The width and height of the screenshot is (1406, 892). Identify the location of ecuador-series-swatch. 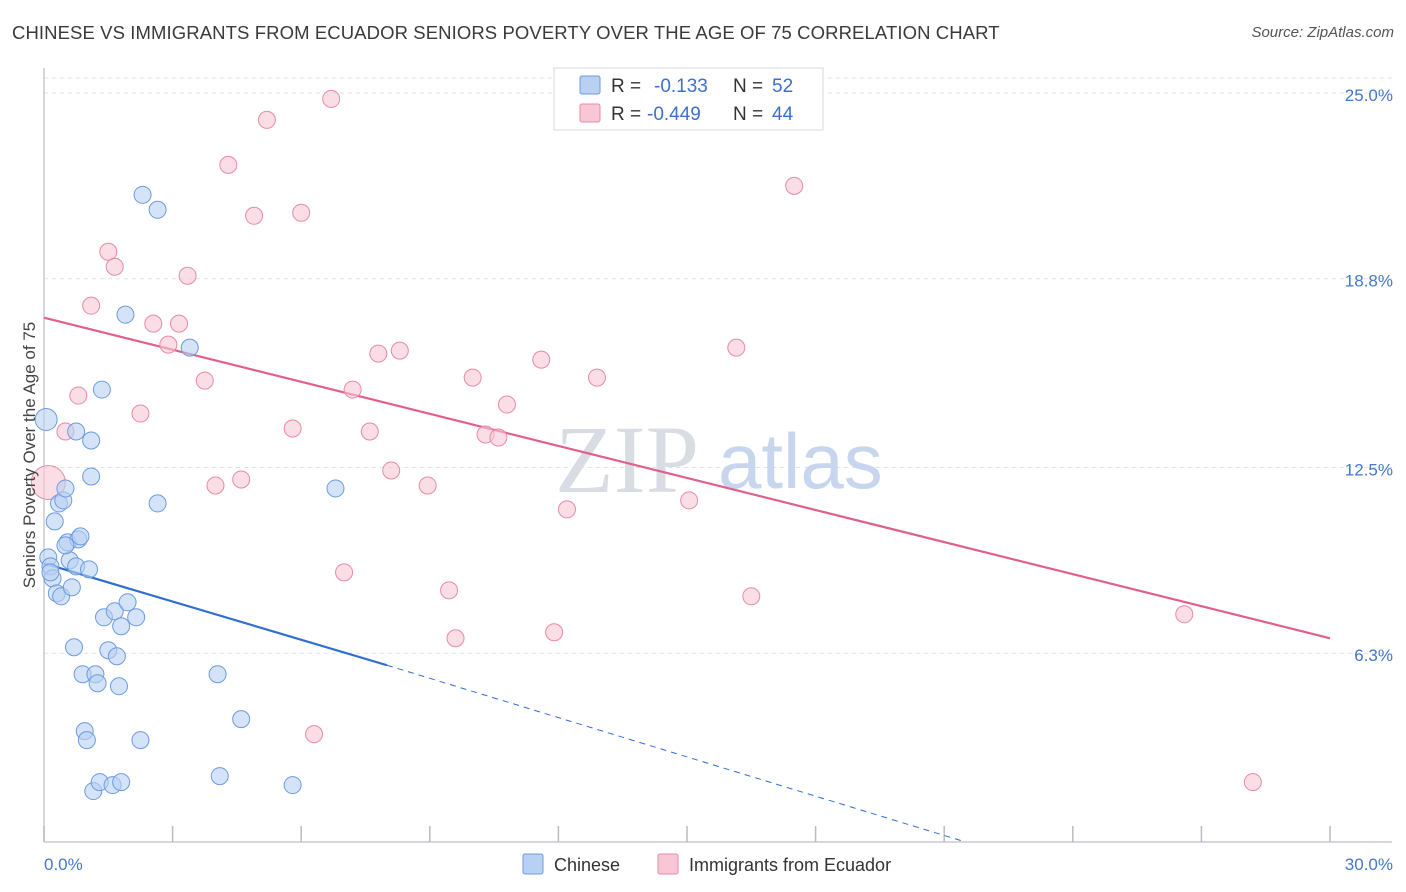
(668, 864).